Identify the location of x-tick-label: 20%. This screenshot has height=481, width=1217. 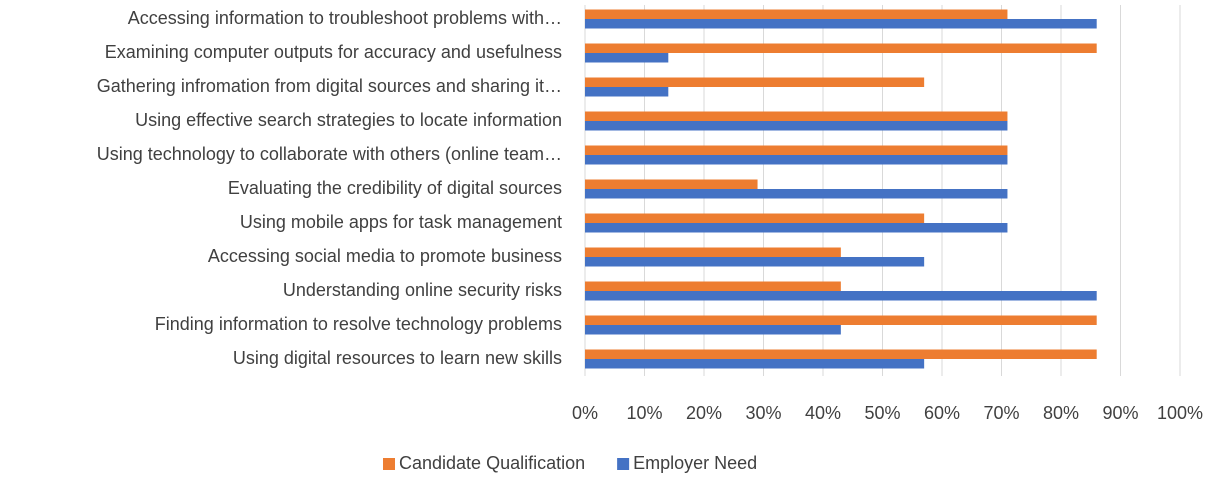
(704, 413).